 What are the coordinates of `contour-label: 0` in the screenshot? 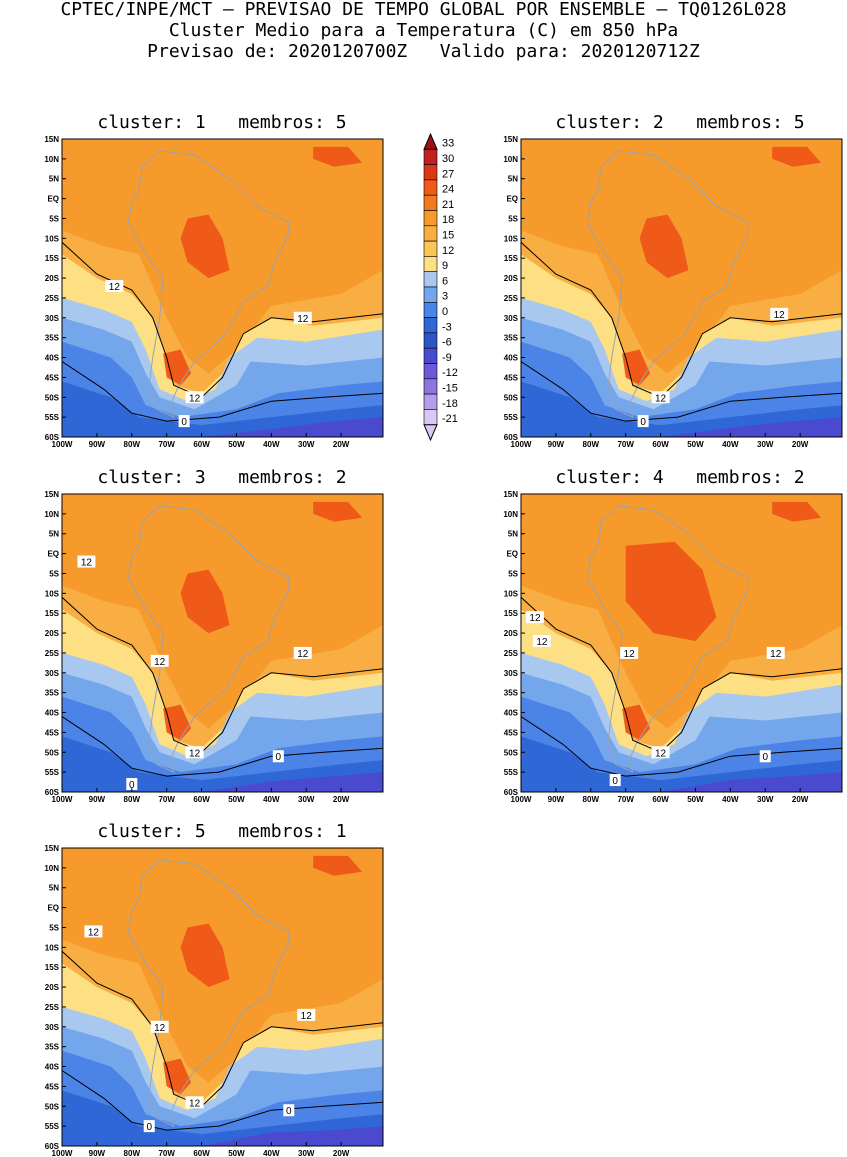 It's located at (184, 422).